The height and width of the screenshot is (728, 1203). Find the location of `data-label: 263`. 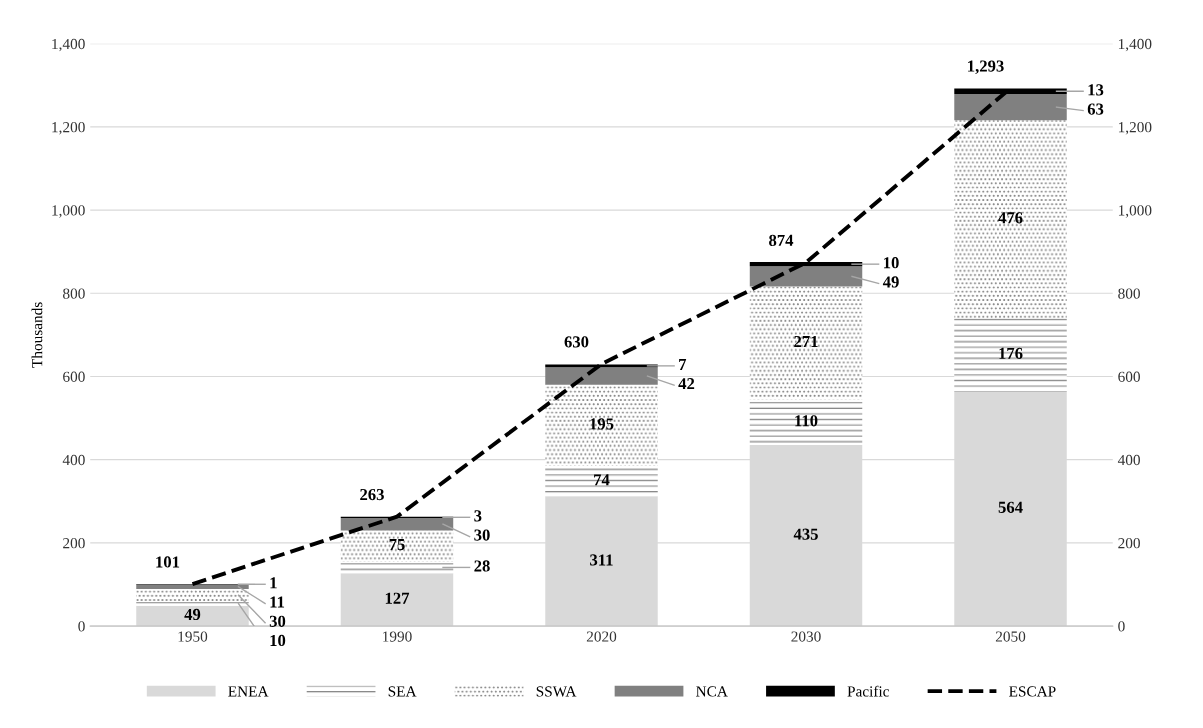

data-label: 263 is located at coordinates (372, 494).